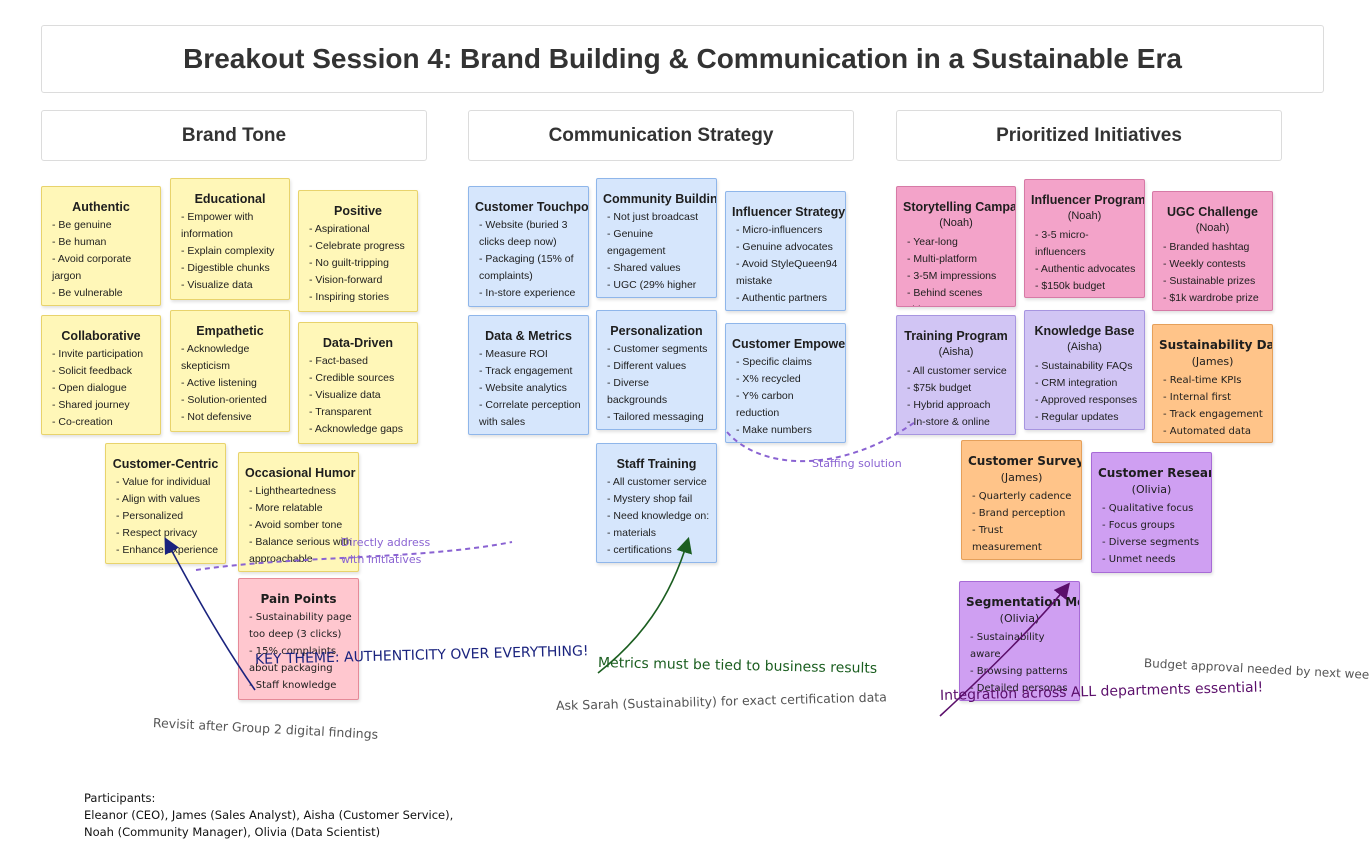  What do you see at coordinates (774, 433) in the screenshot?
I see `note-item: - Make numbers relatable` at bounding box center [774, 433].